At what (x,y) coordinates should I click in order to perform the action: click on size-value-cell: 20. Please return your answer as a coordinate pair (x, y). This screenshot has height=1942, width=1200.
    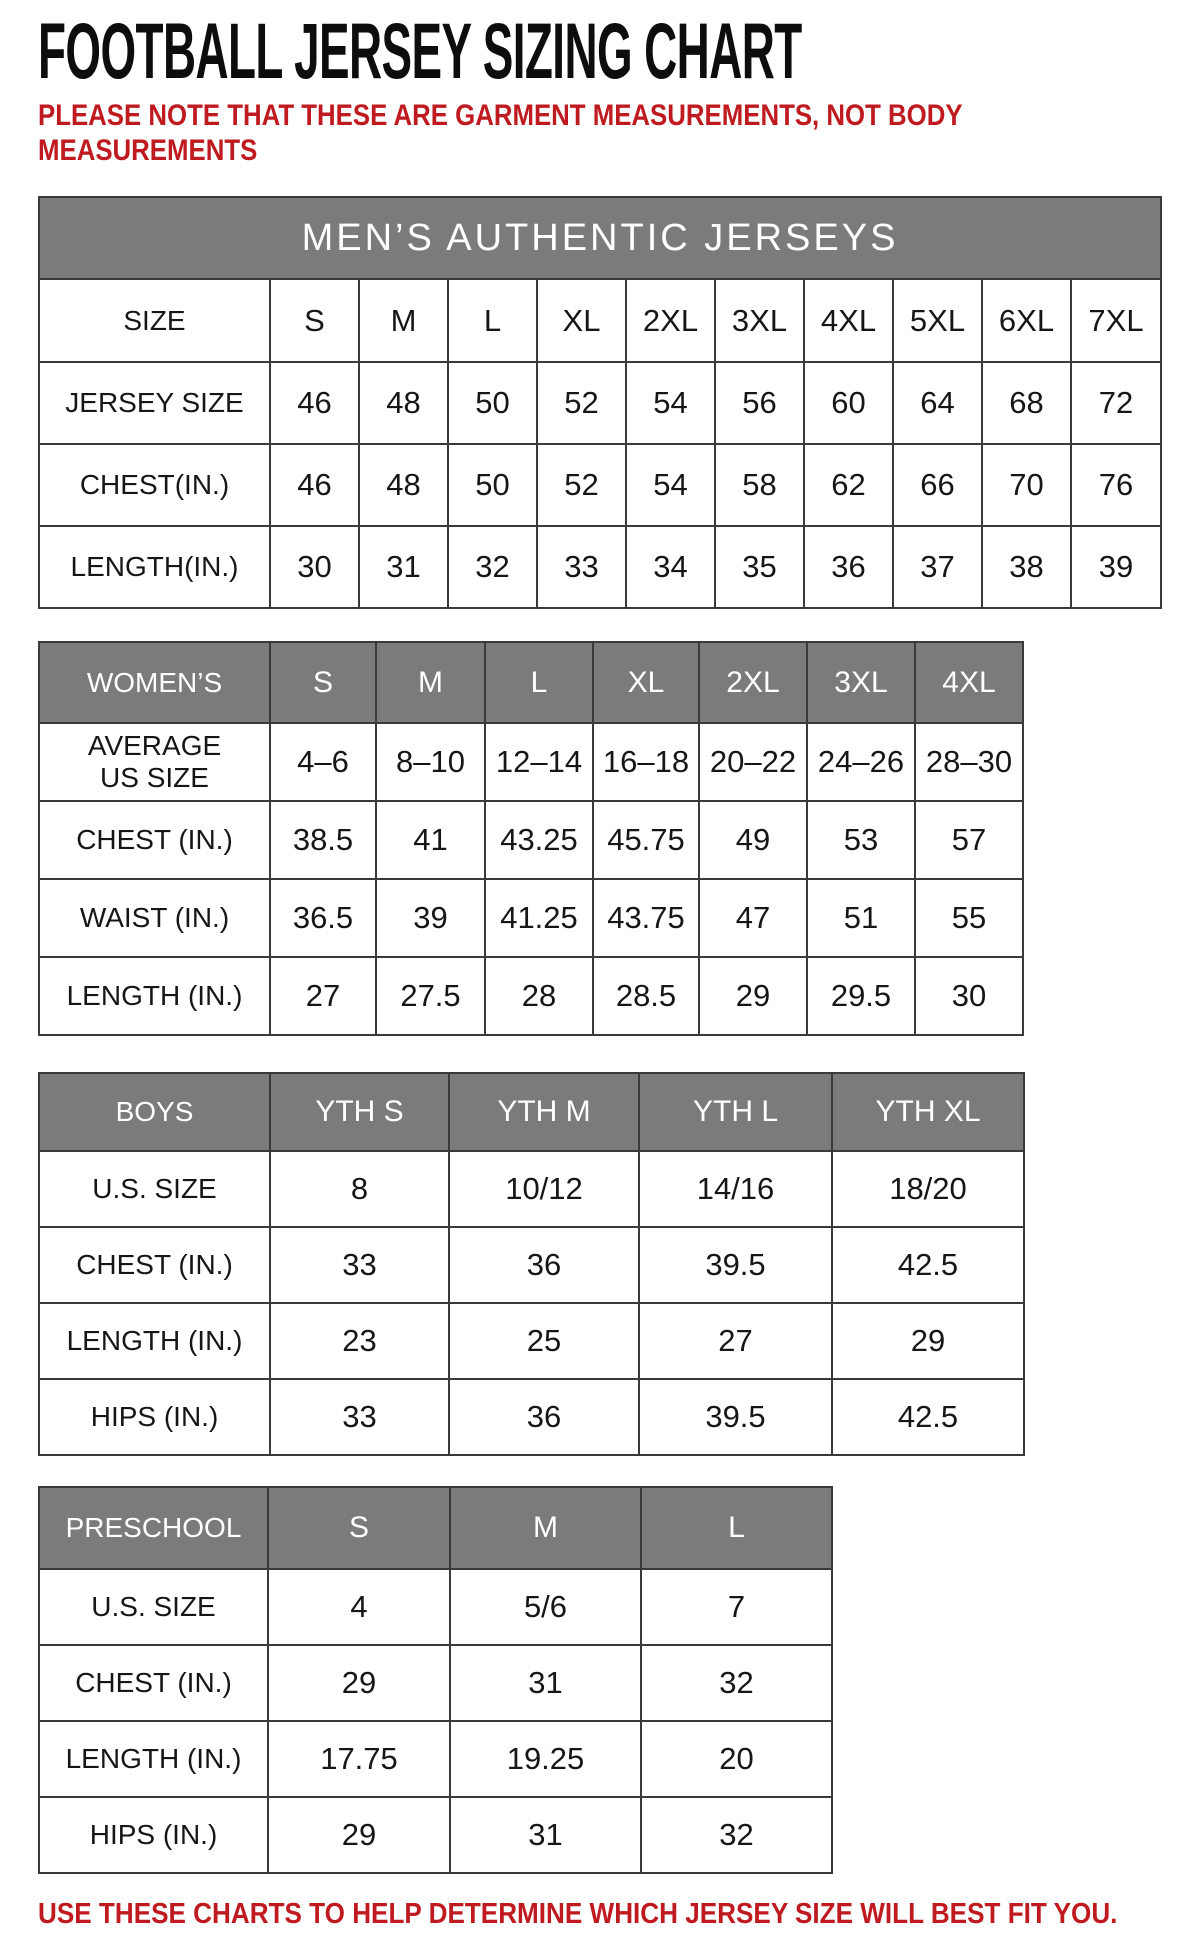
    Looking at the image, I should click on (736, 1759).